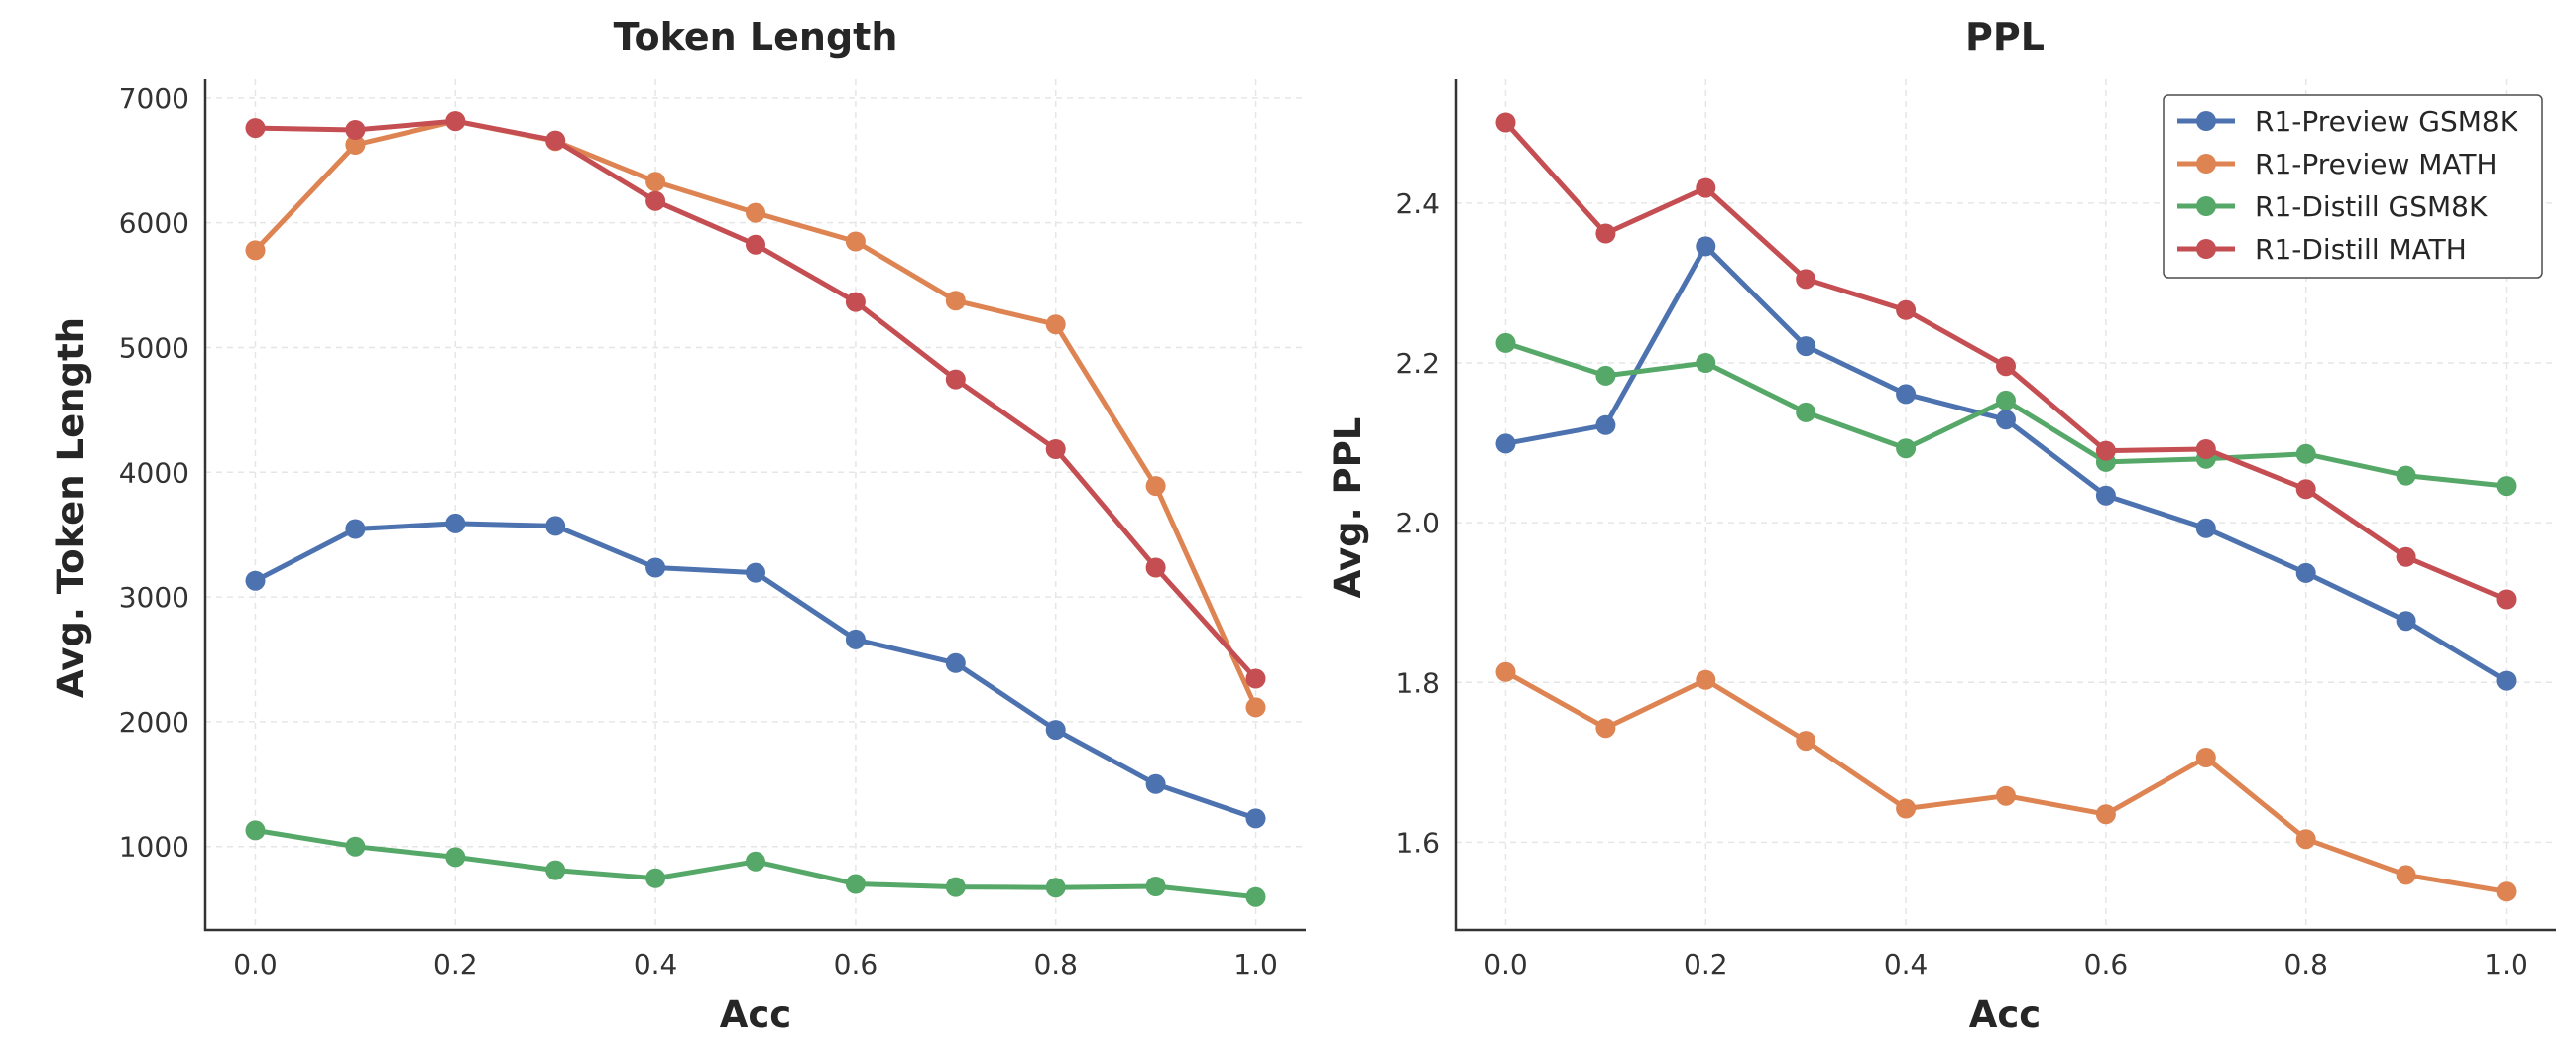 The image size is (2576, 1055). I want to click on legend-label: R1-Distill GSM8K, so click(2371, 206).